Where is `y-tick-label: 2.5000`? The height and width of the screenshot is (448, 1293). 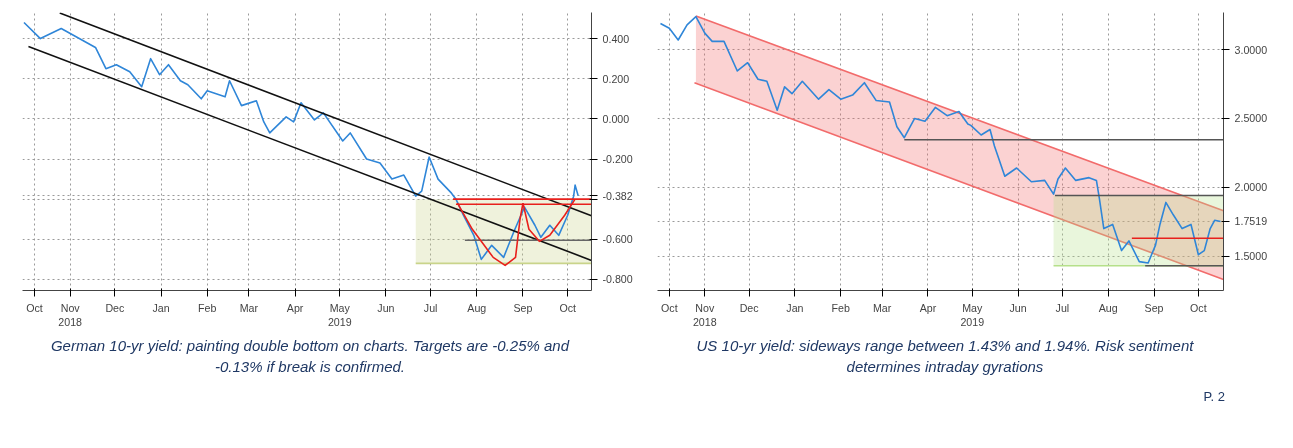
y-tick-label: 2.5000 is located at coordinates (1251, 118).